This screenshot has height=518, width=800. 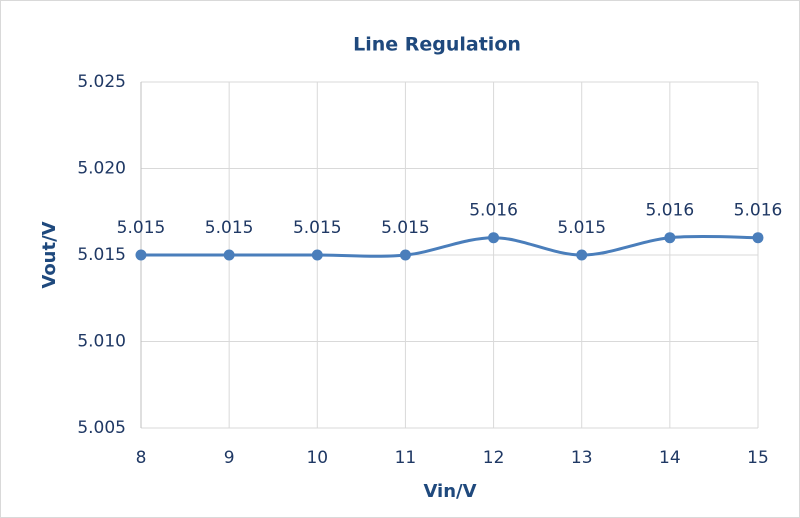 I want to click on x-tick-label: 10, so click(x=317, y=458).